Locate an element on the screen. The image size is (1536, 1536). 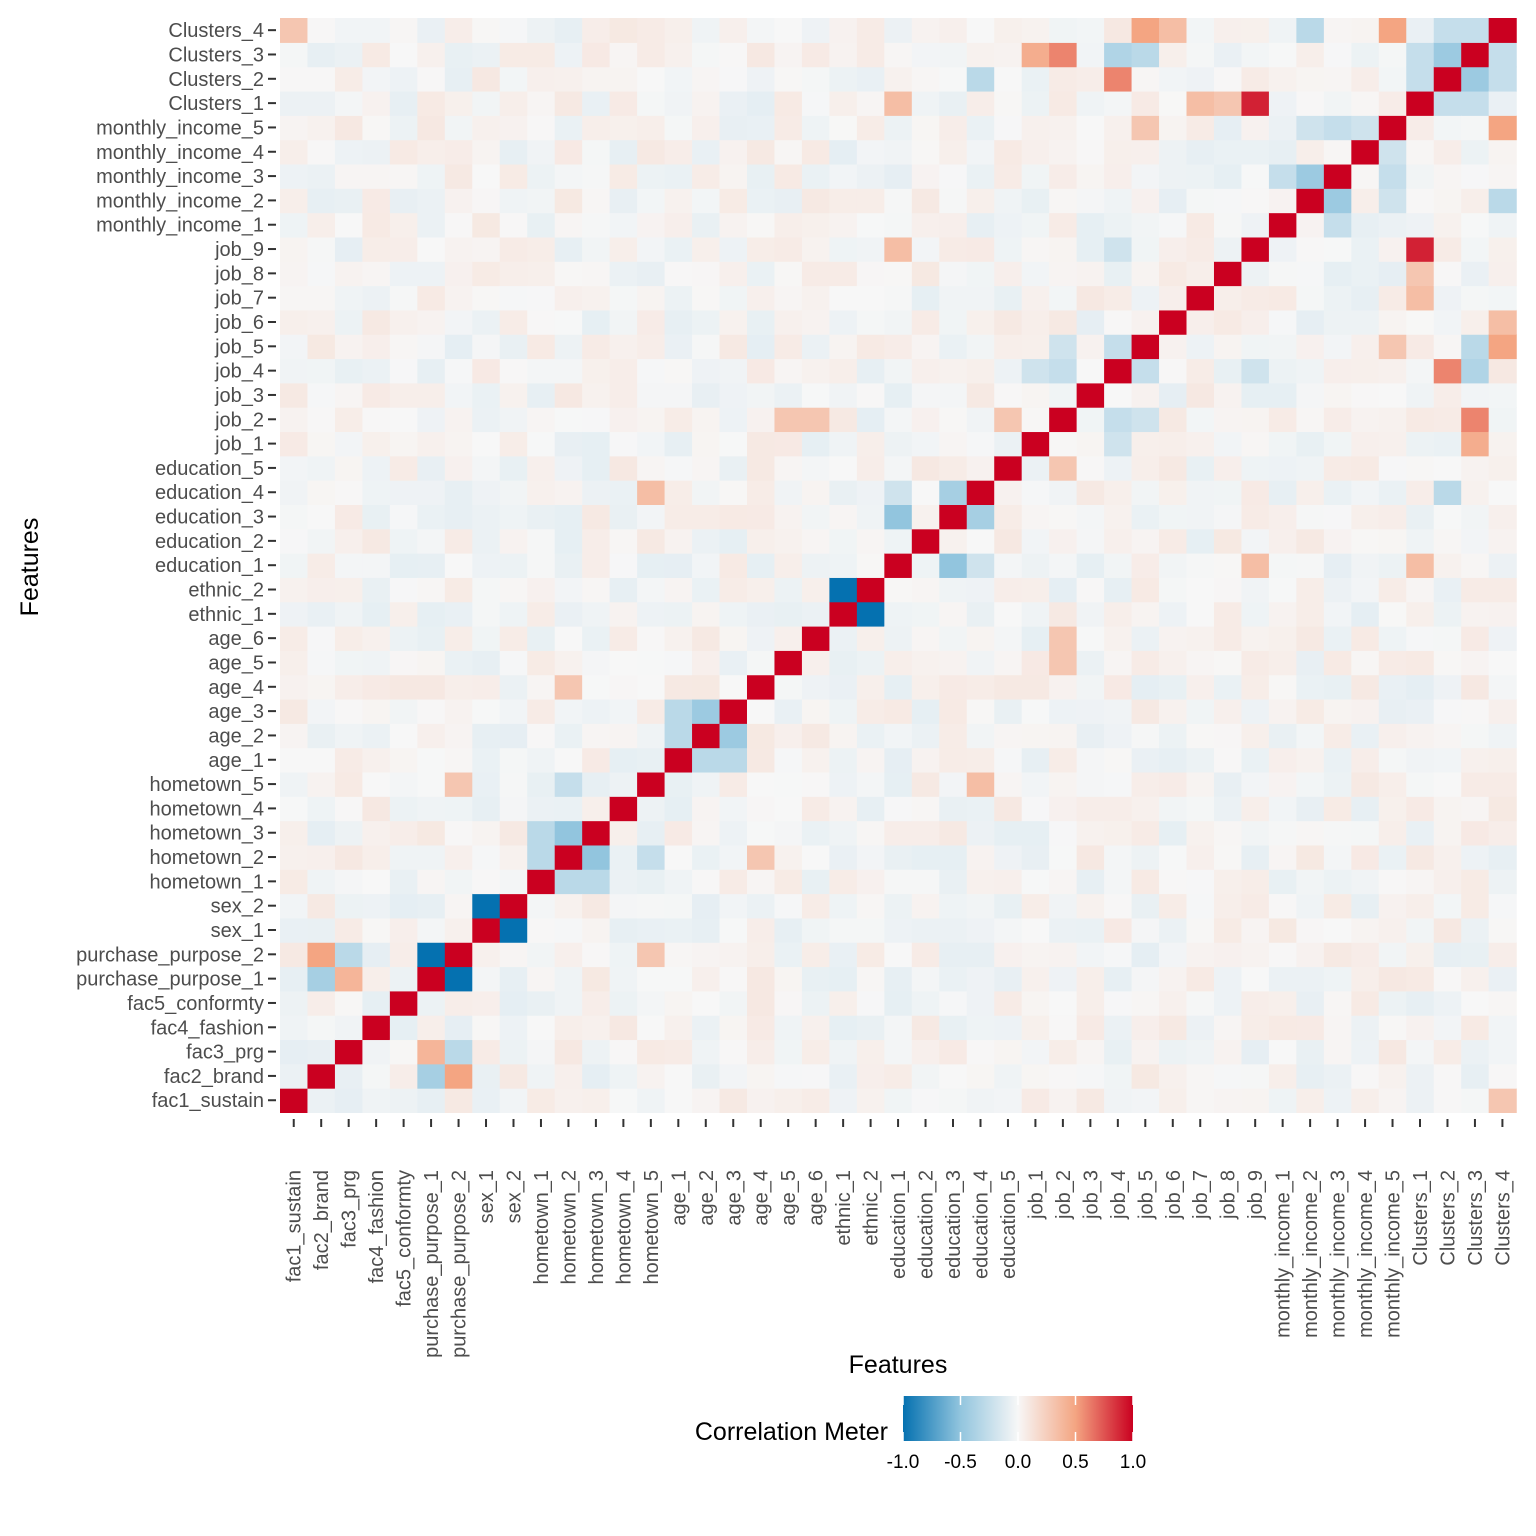
x-tick-label: monthly_income_3 is located at coordinates (1339, 1254).